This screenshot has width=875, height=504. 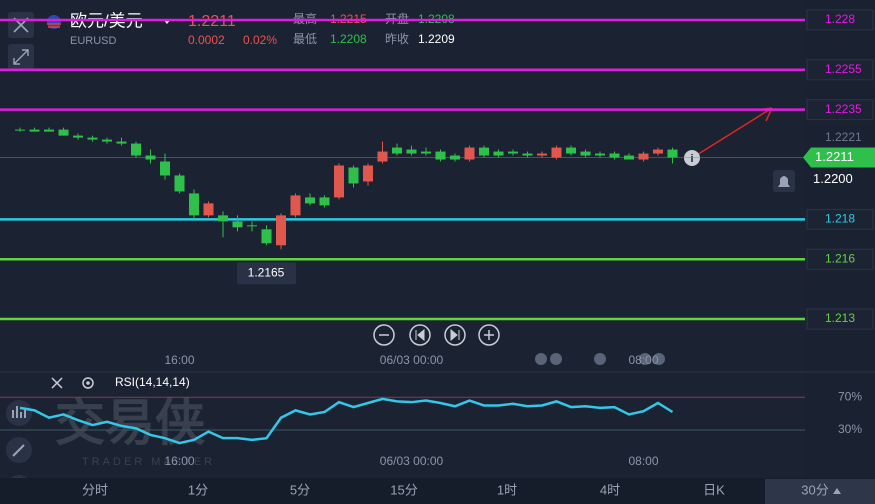 What do you see at coordinates (346, 421) in the screenshot?
I see `rsi-line` at bounding box center [346, 421].